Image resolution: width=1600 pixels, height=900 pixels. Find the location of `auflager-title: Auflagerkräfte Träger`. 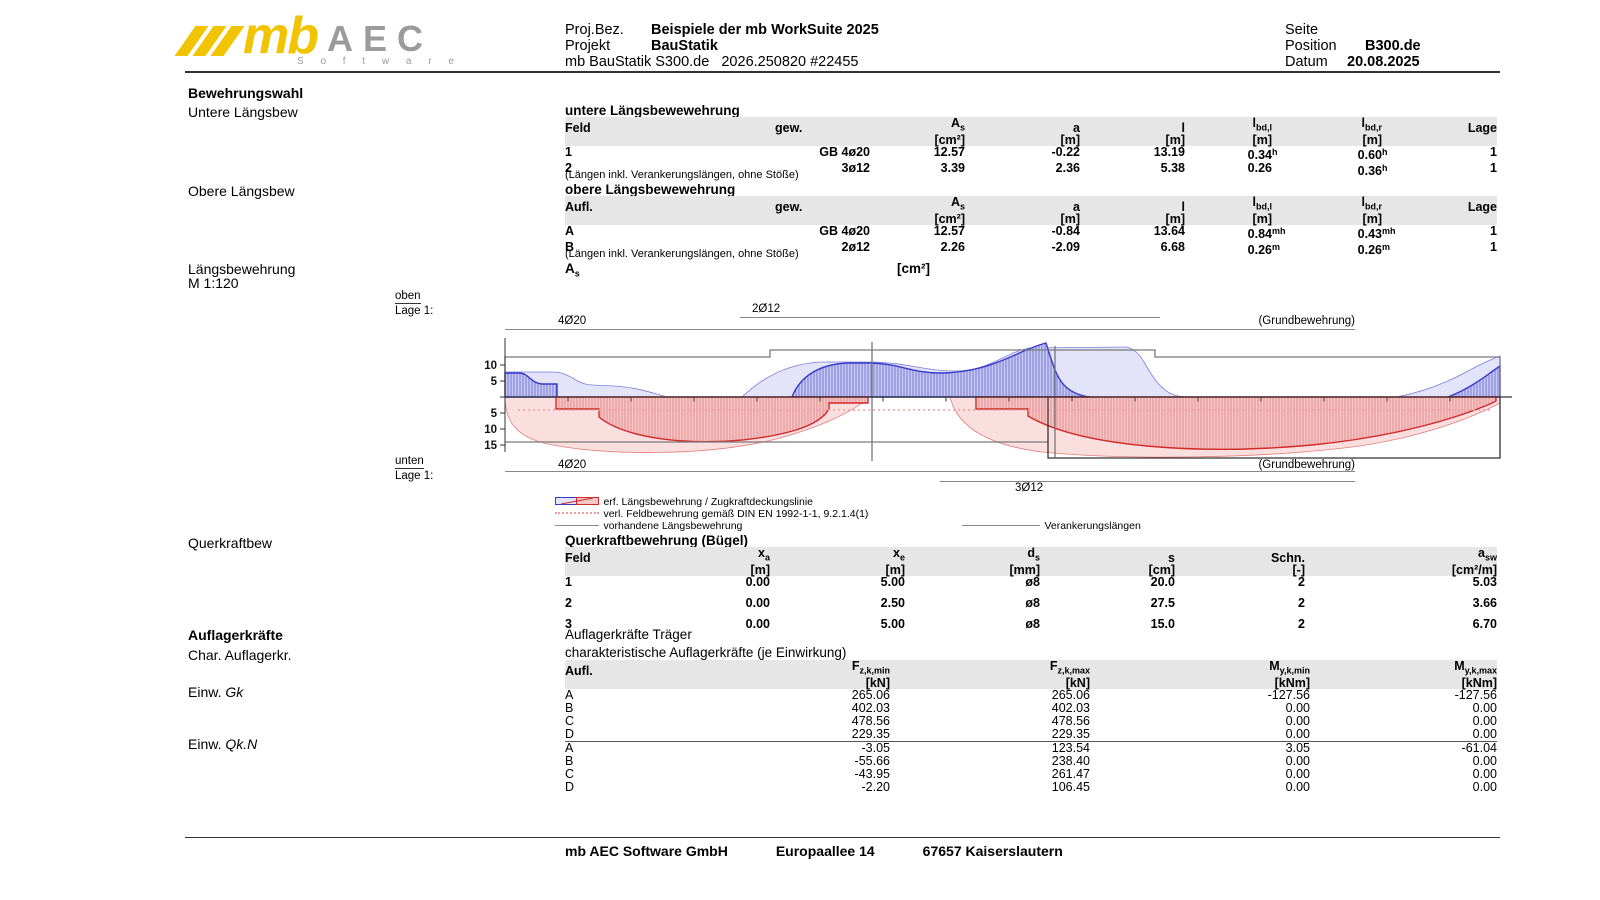

auflager-title: Auflagerkräfte Träger is located at coordinates (628, 634).